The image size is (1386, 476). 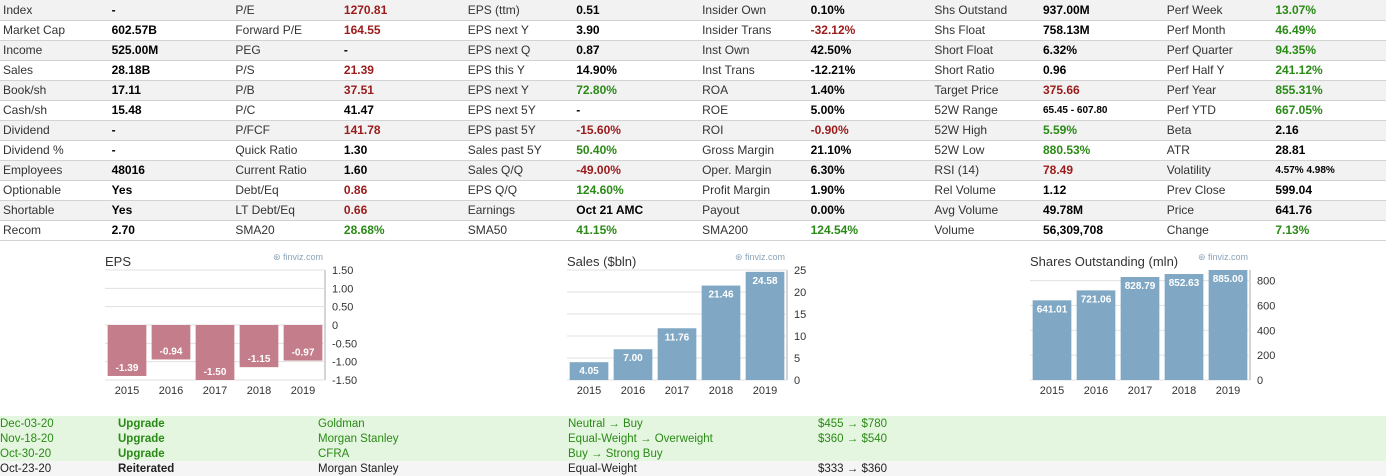 What do you see at coordinates (753, 10) in the screenshot?
I see `metric-label: Insider Own` at bounding box center [753, 10].